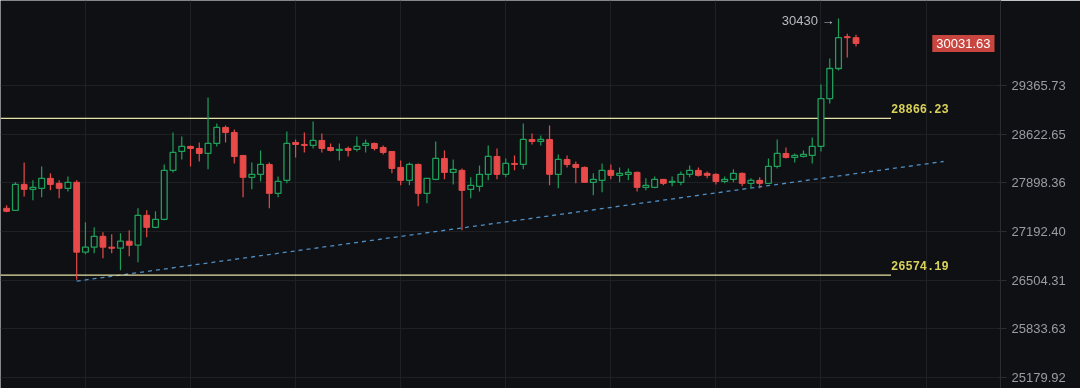  Describe the element at coordinates (1038, 183) in the screenshot. I see `y-tick-label: 27898.36` at that location.